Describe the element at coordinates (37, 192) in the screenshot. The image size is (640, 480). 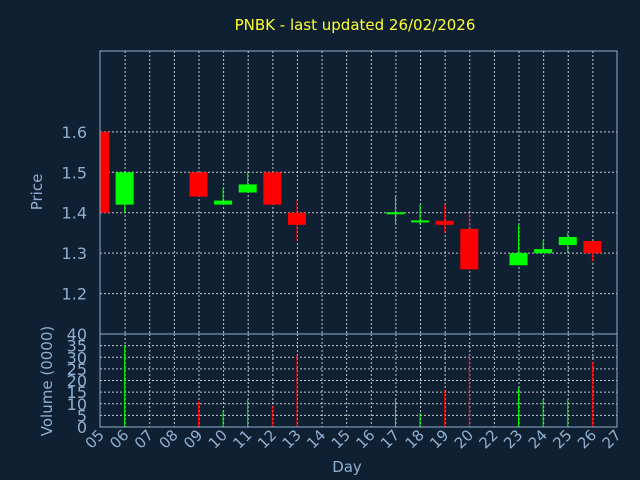
I see `price-axis-label: Price` at that location.